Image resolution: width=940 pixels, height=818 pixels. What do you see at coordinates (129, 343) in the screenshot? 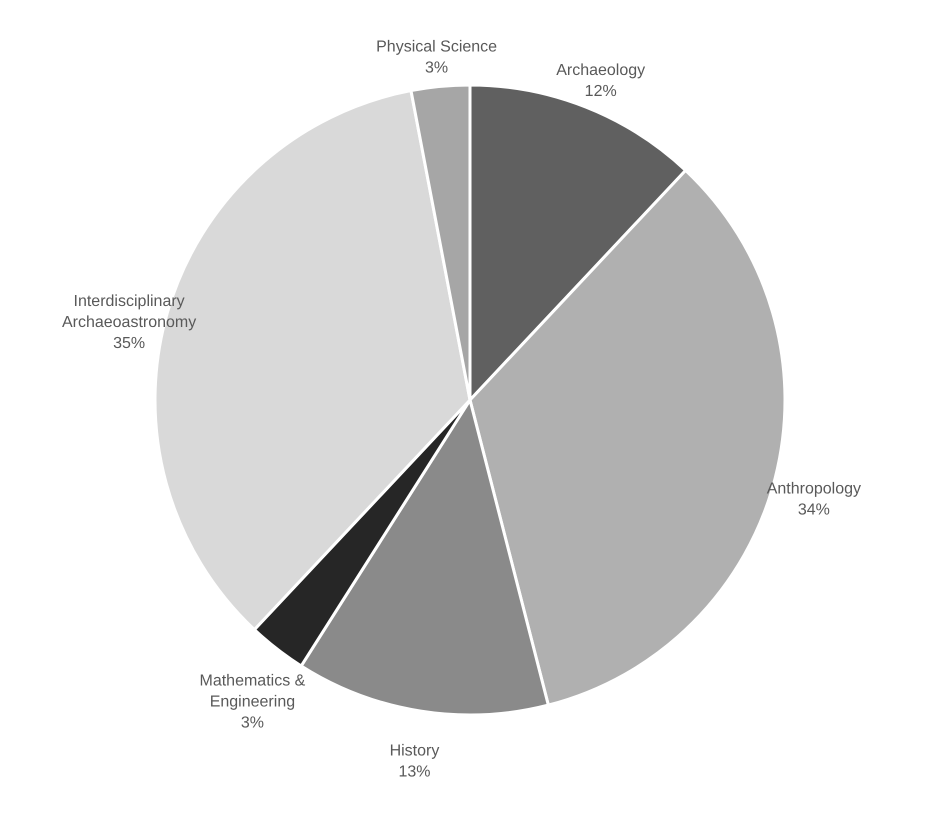
I see `data-label: 35%` at bounding box center [129, 343].